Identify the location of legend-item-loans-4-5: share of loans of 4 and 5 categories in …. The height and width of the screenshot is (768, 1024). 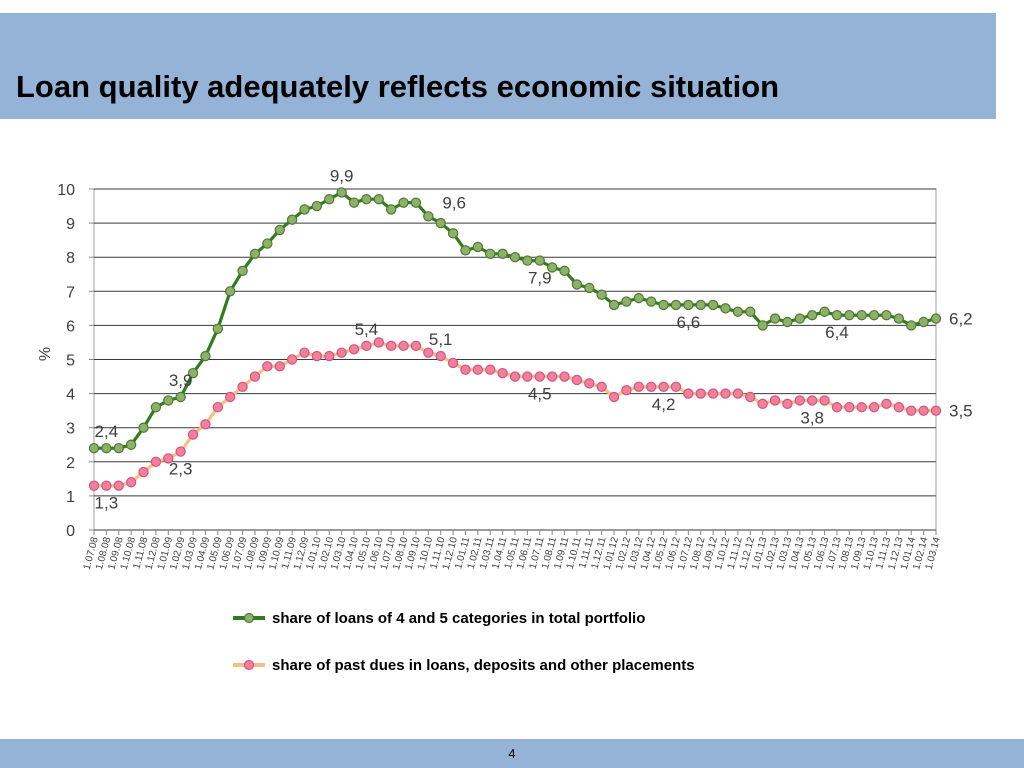
(512, 618).